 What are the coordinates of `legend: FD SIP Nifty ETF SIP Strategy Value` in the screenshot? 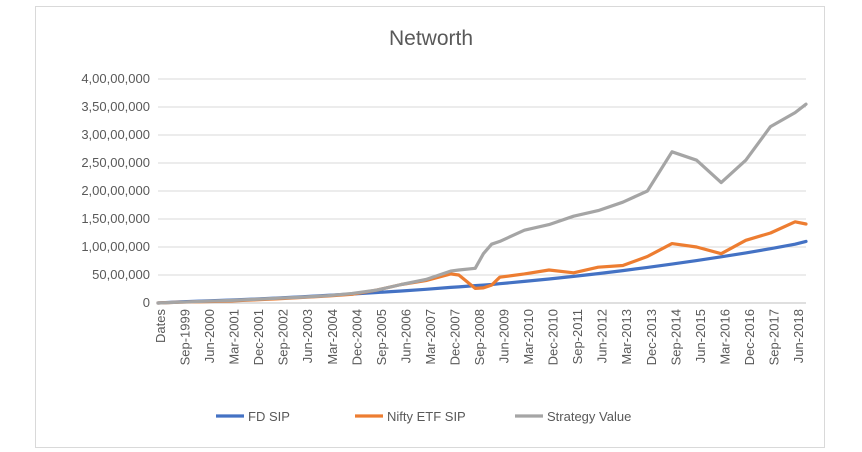 It's located at (423, 416).